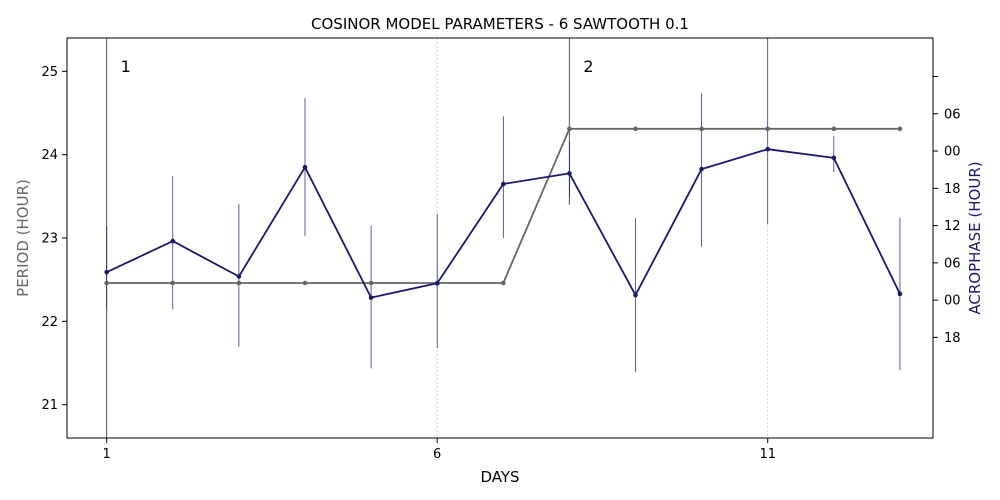 This screenshot has width=1000, height=500. What do you see at coordinates (952, 226) in the screenshot?
I see `y-right-tick-label: 12` at bounding box center [952, 226].